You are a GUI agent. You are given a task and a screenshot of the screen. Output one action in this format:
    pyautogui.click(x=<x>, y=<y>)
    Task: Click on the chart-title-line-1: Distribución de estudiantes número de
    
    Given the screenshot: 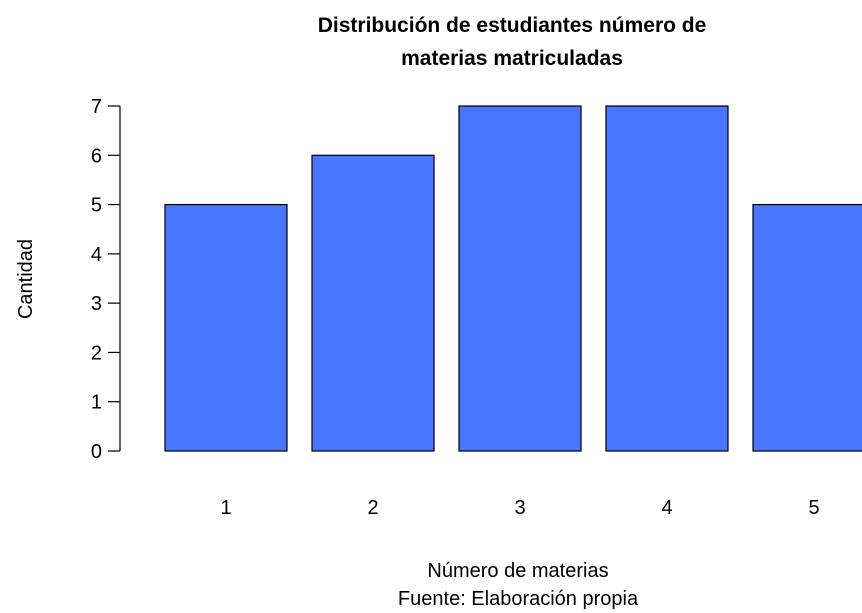 What is the action you would take?
    pyautogui.click(x=512, y=25)
    